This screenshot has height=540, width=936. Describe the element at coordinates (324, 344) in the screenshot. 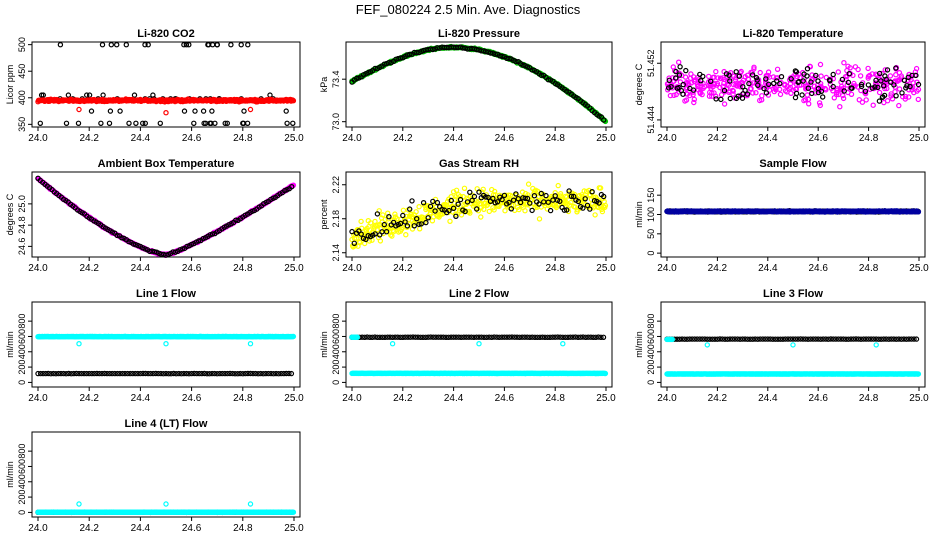

I see `y-axis-label: ml/min` at that location.